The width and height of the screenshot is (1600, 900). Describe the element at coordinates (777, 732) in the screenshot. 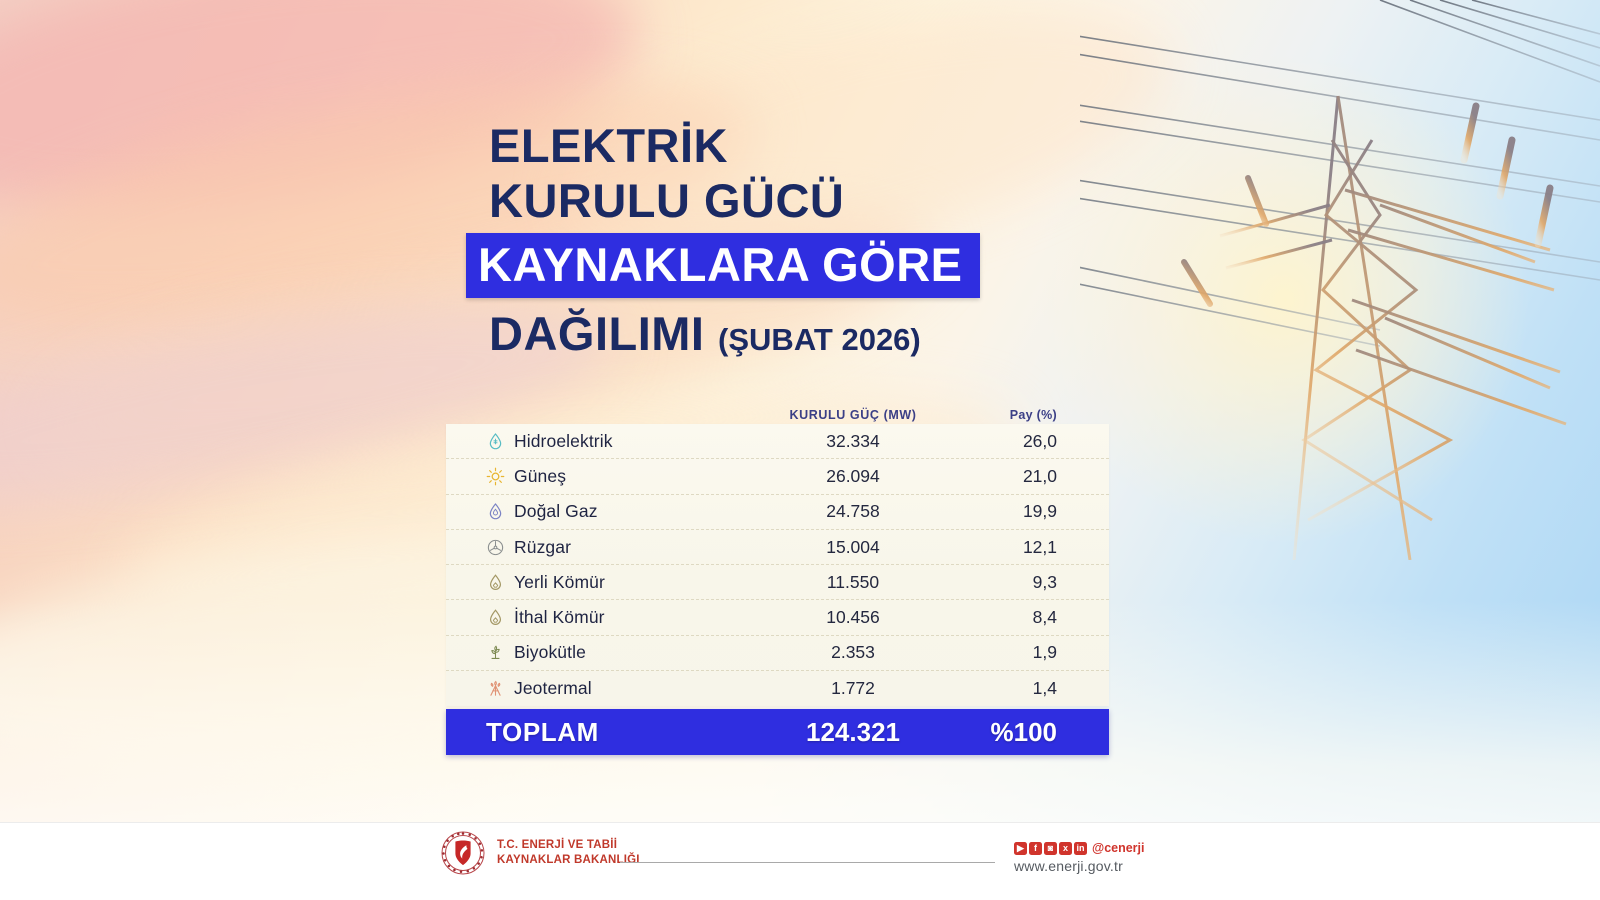

I see `table-total-row: TOPLAM 124.321 %100` at that location.